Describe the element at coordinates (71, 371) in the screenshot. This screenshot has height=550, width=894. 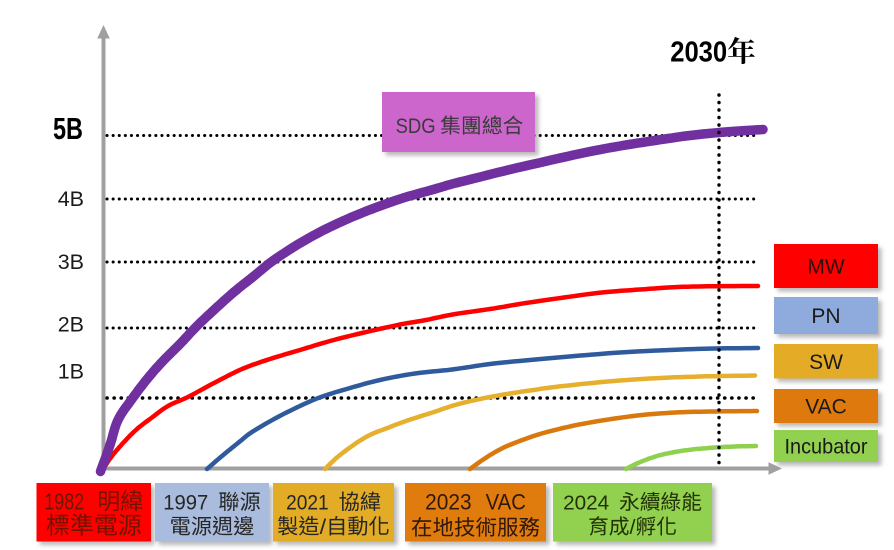
I see `svg-text: 1B` at that location.